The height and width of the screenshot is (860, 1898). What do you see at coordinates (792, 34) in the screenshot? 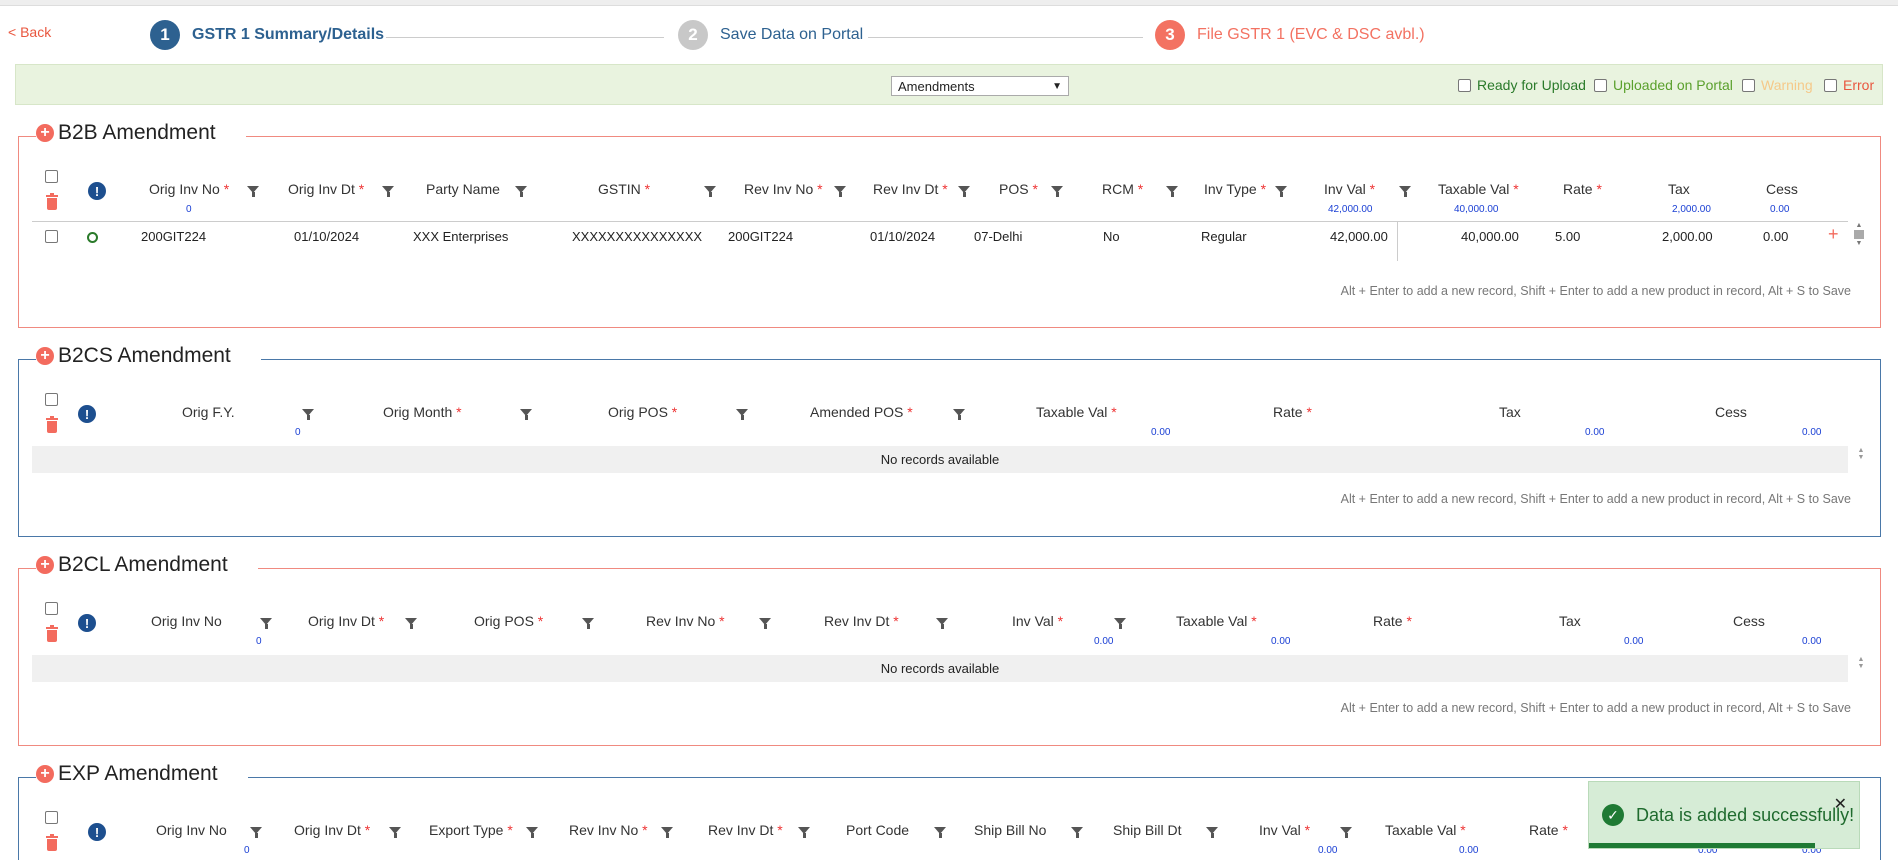
I see `step-label: Save Data on Portal` at bounding box center [792, 34].